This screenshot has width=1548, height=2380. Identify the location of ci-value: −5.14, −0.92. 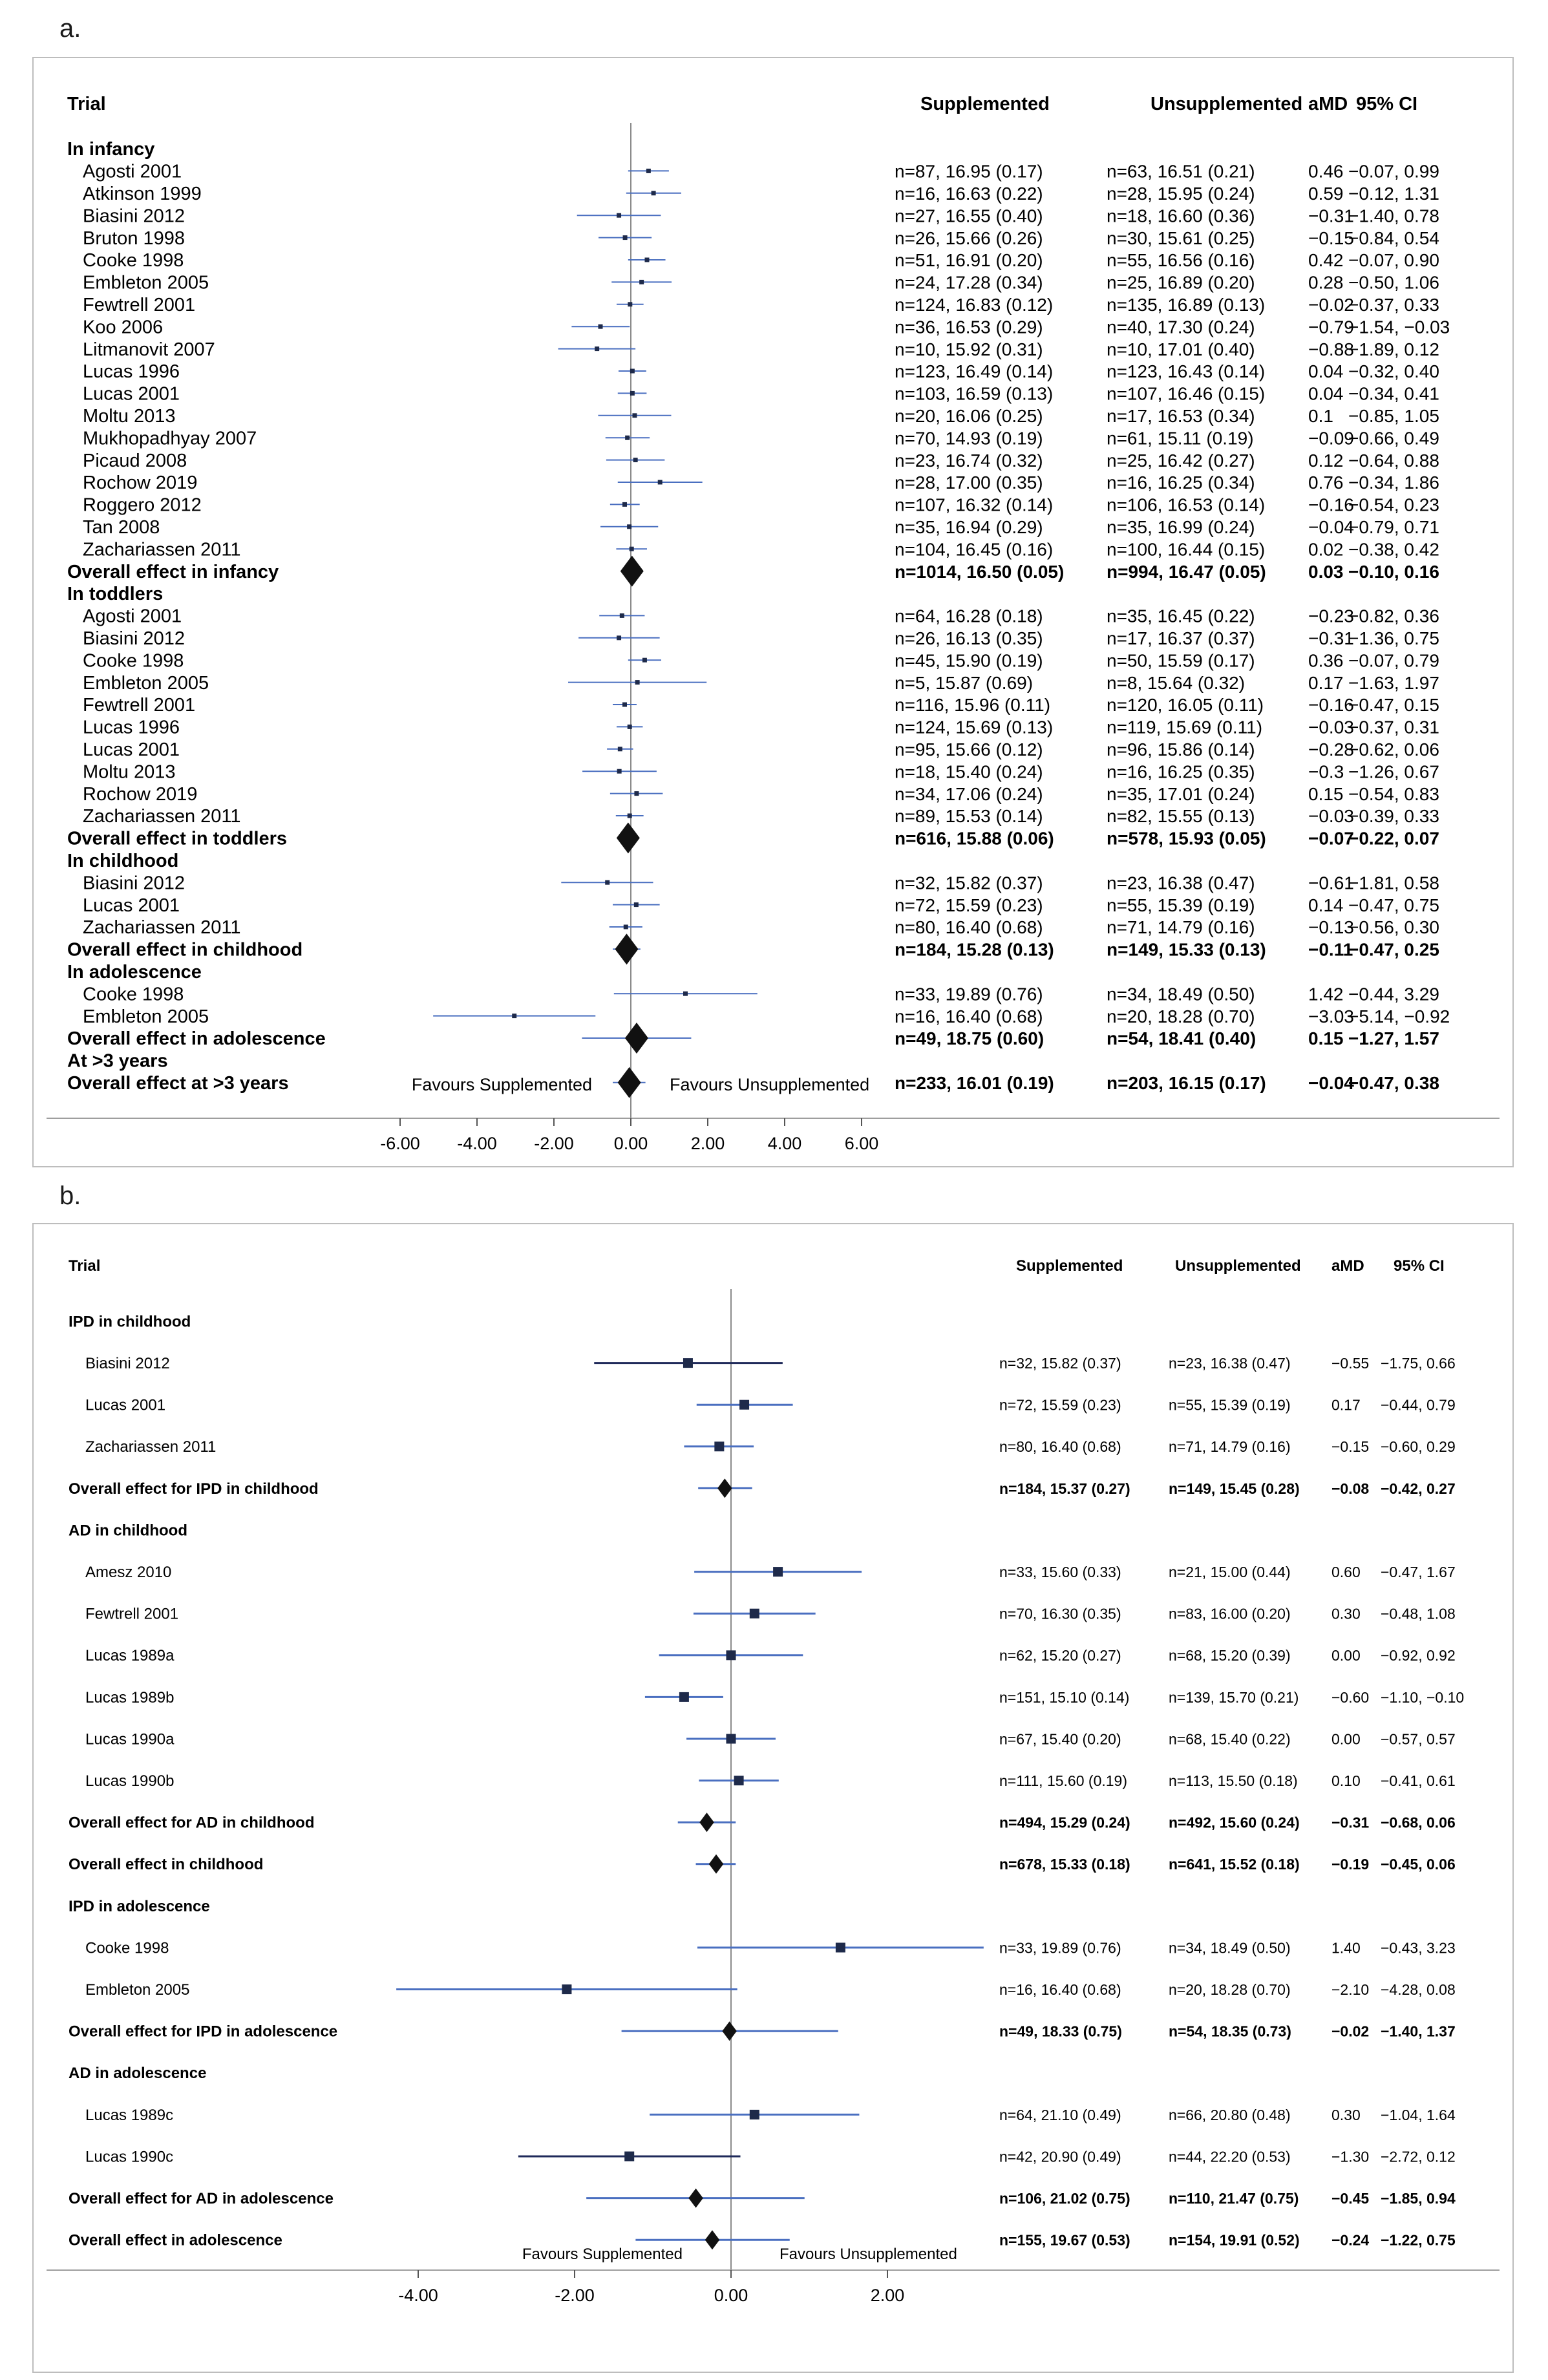
(1399, 1016).